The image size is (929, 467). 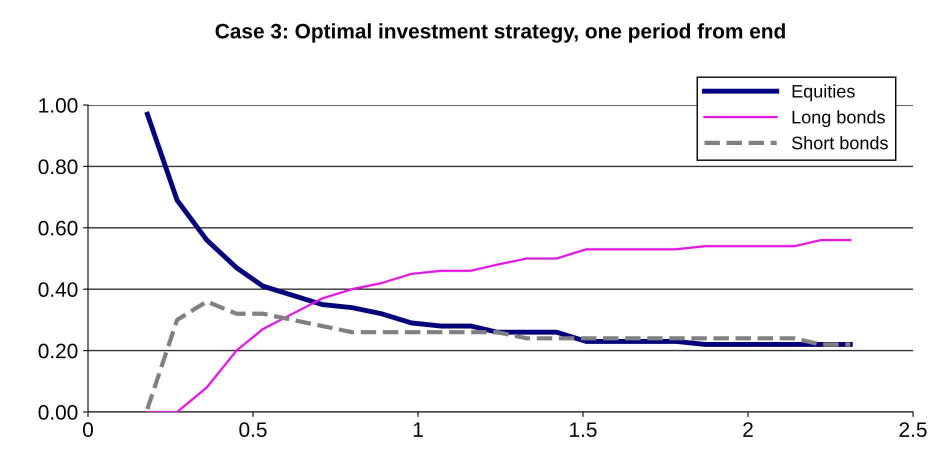 I want to click on y-tick-label: 0.00, so click(x=58, y=412).